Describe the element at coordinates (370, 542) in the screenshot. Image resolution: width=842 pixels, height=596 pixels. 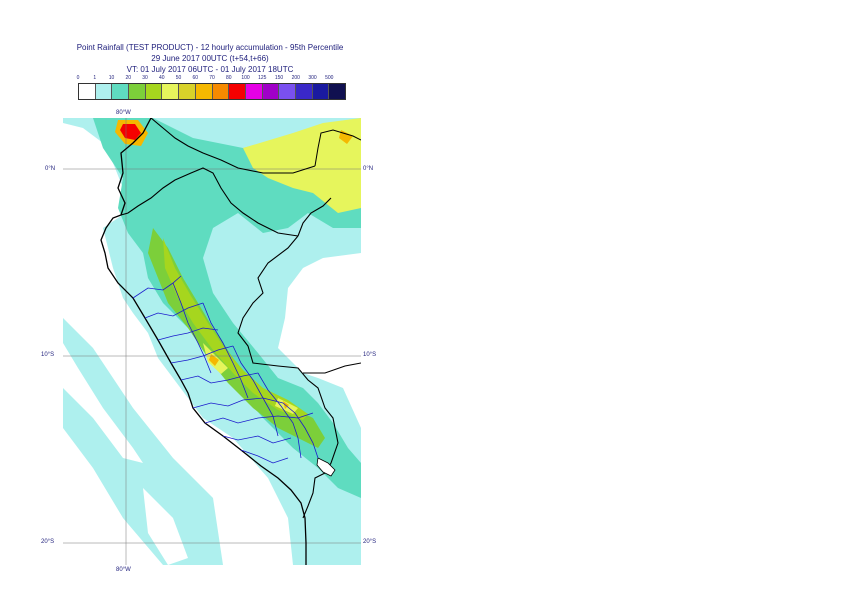
I see `lat-label-20s-right: 20°S` at that location.